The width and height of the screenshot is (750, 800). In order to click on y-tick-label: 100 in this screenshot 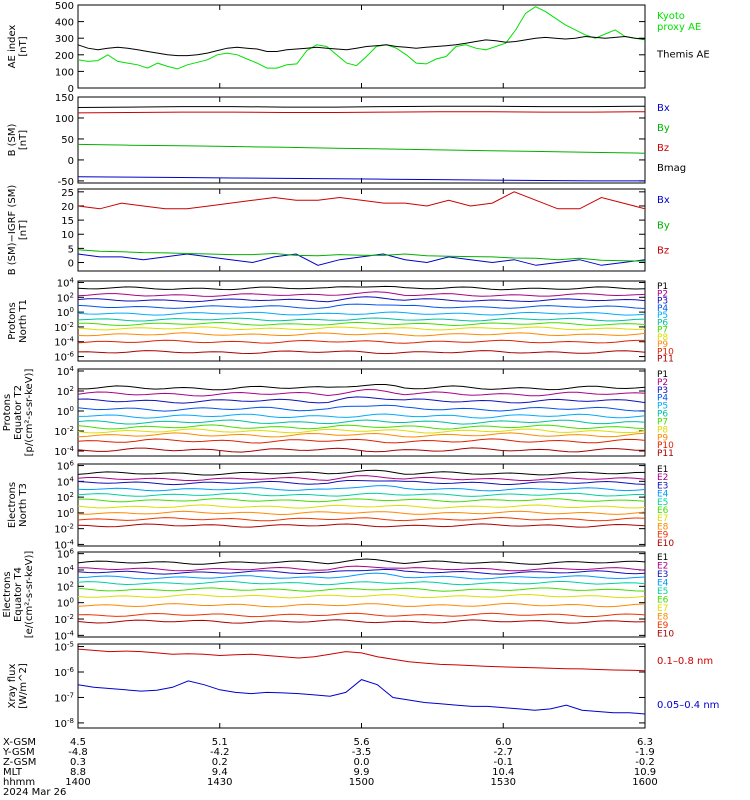, I will do `click(64, 72)`.